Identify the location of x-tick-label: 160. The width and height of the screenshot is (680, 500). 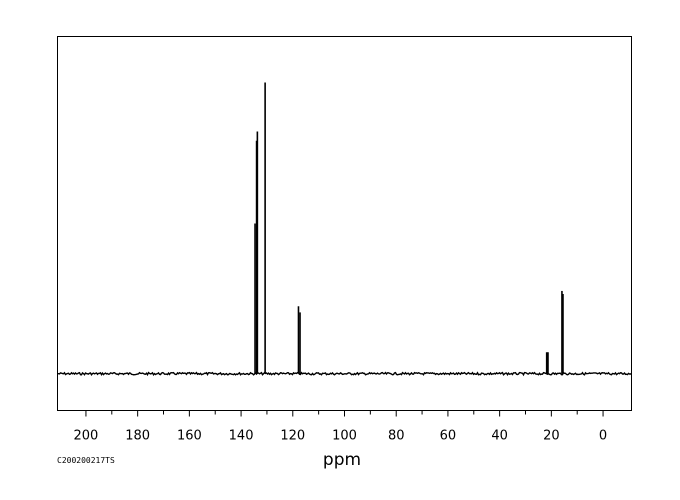
(189, 436).